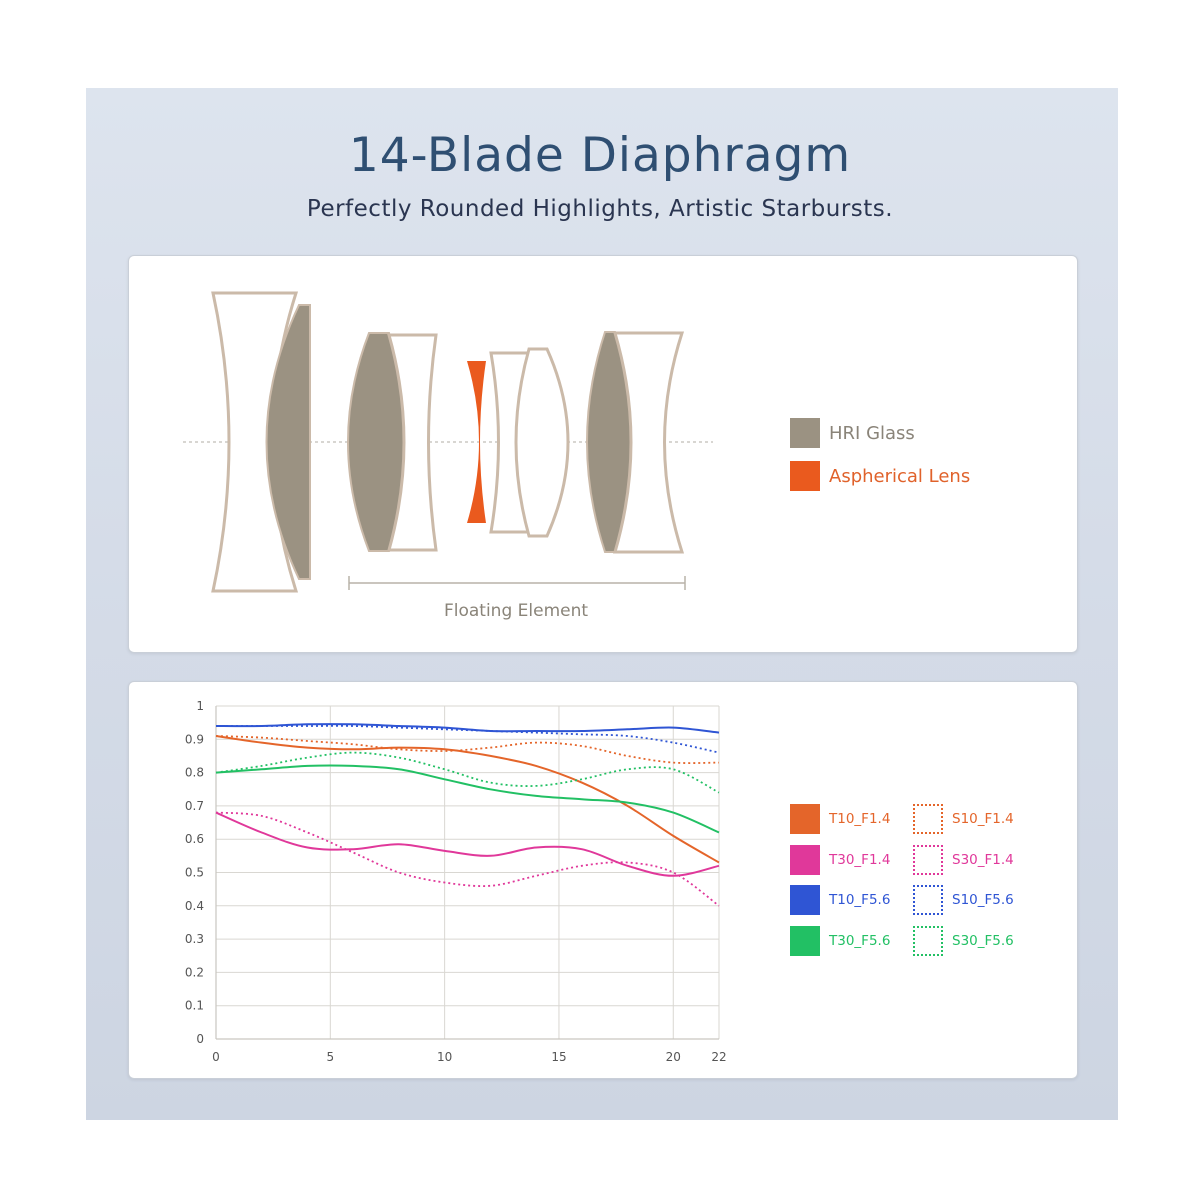  I want to click on legend-hri-glass: HRI Glass, so click(852, 433).